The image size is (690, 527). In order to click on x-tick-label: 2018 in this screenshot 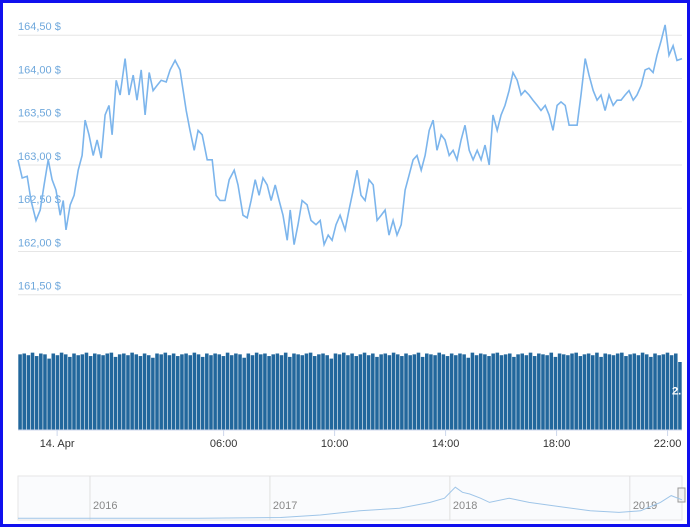, I will do `click(465, 506)`.